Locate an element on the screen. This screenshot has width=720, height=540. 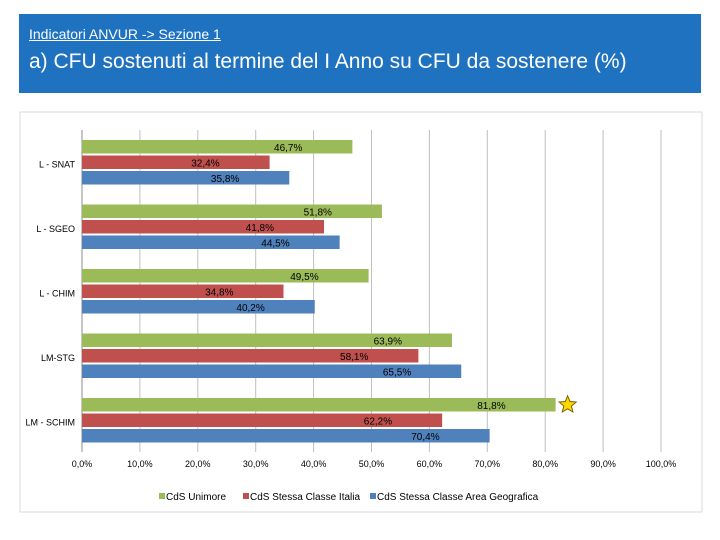
data-label: 44,5% is located at coordinates (275, 243).